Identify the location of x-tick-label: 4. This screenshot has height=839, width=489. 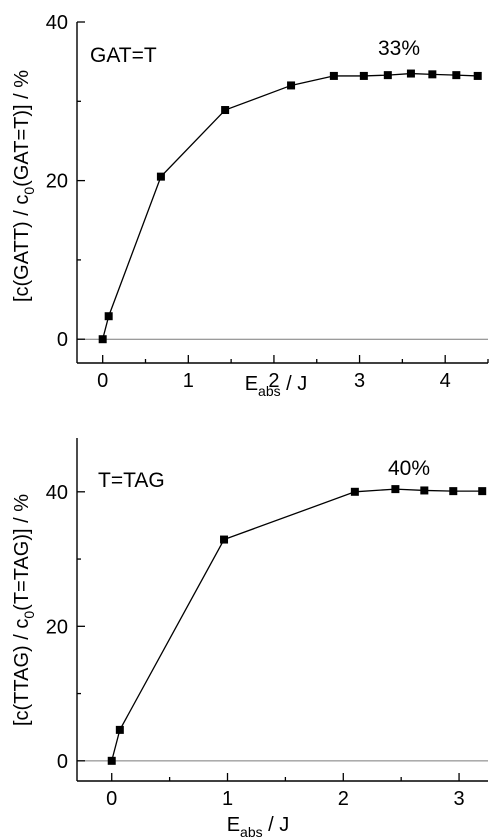
(445, 381).